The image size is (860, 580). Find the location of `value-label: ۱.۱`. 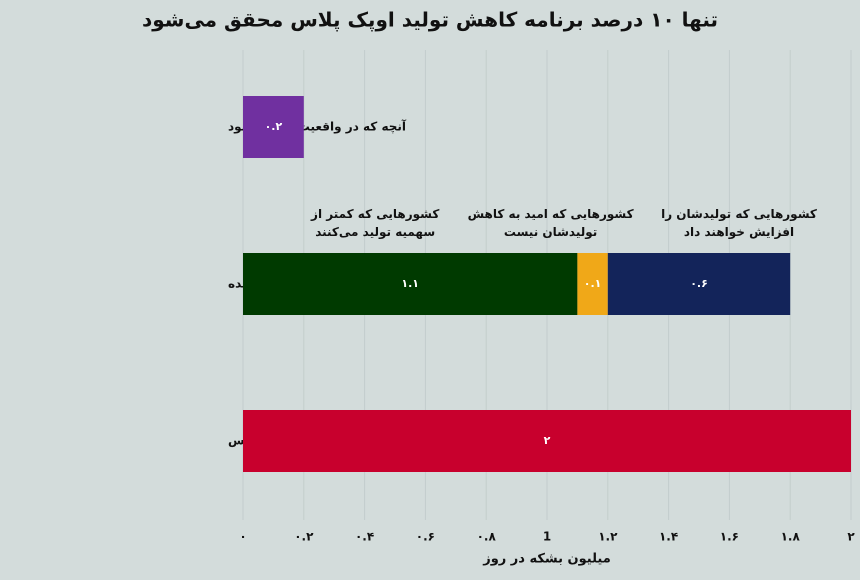

value-label: ۱.۱ is located at coordinates (410, 283).